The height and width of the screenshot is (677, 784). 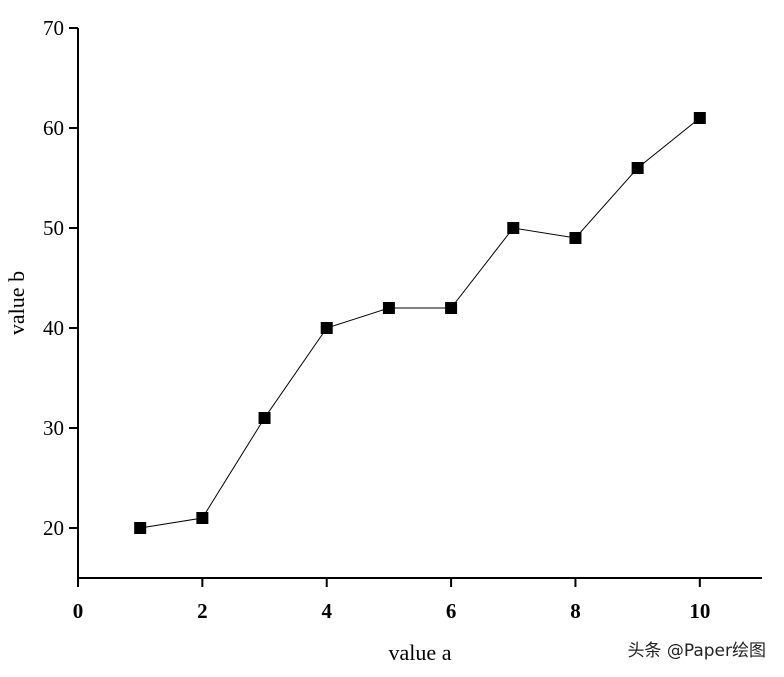 I want to click on y-axis-label: value b, so click(x=16, y=303).